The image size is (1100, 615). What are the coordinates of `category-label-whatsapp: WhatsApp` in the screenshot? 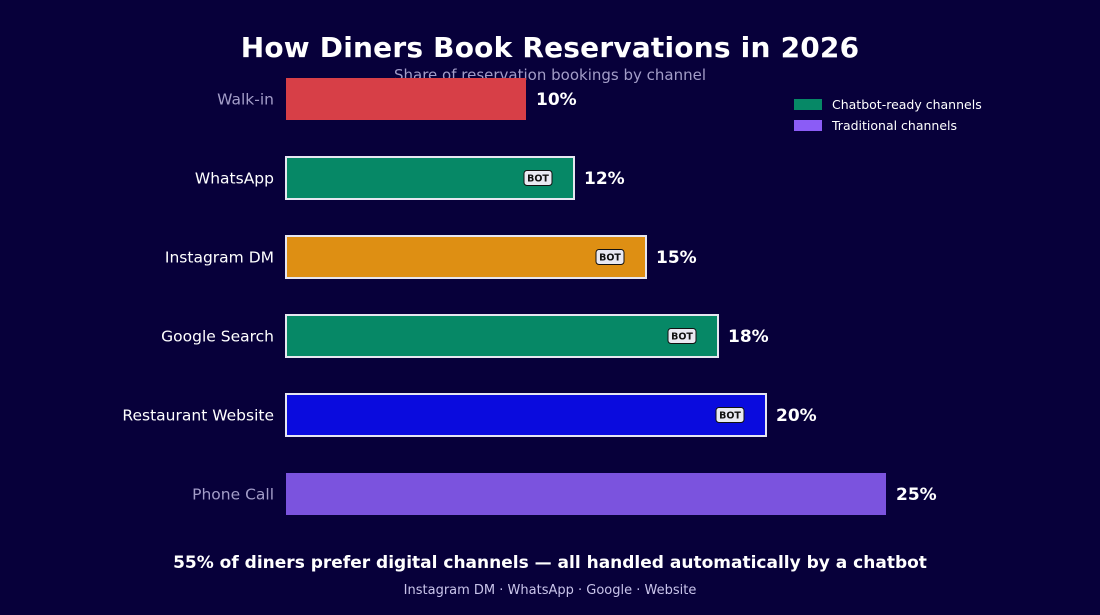 It's located at (234, 179).